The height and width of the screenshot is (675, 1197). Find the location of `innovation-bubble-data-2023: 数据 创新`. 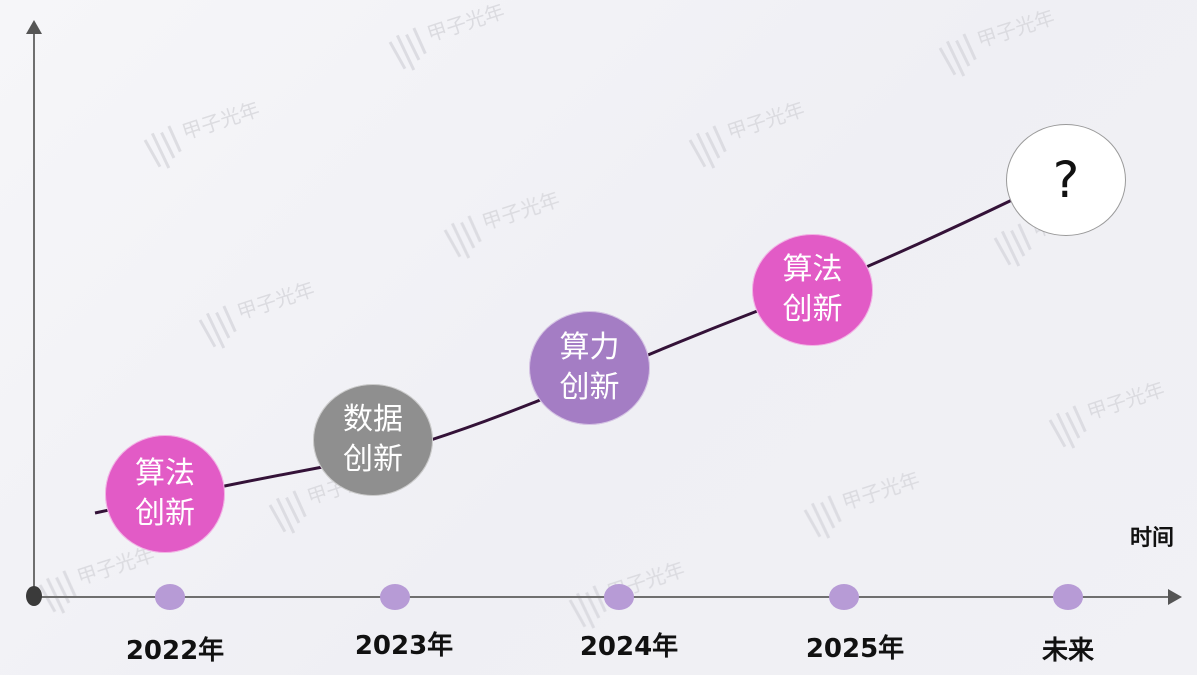

innovation-bubble-data-2023: 数据 创新 is located at coordinates (373, 440).